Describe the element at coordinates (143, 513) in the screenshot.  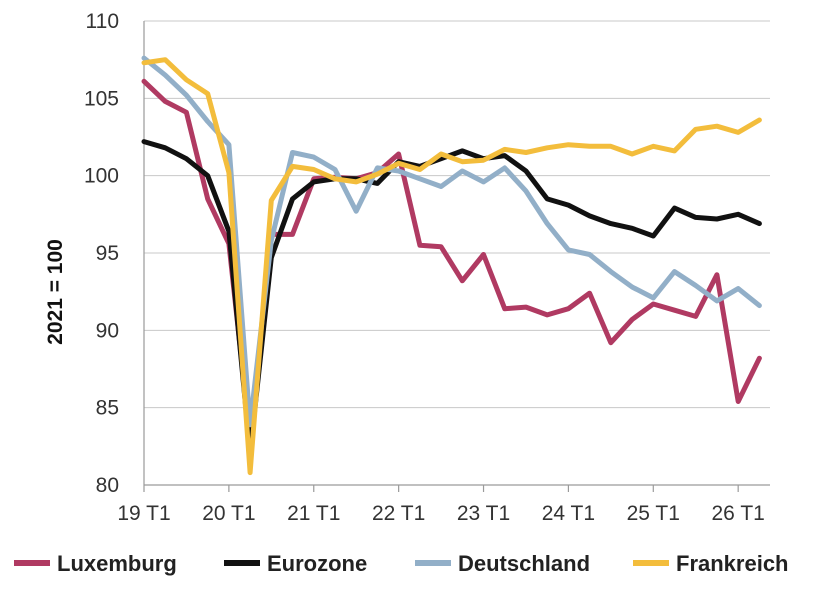
I see `x-tick-label: 19 T1` at that location.